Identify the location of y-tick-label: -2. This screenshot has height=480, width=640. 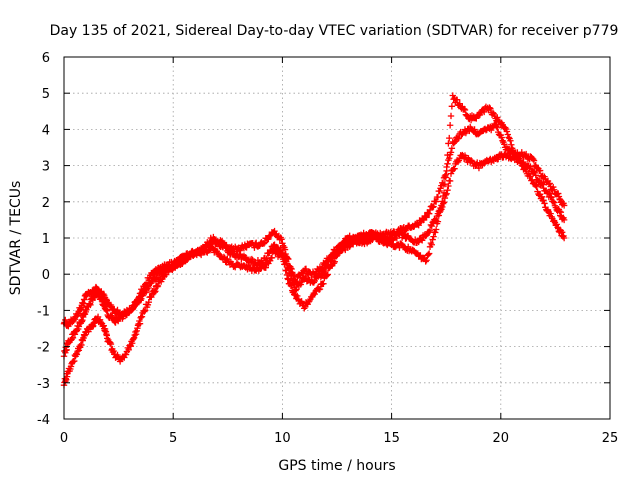
(43, 348).